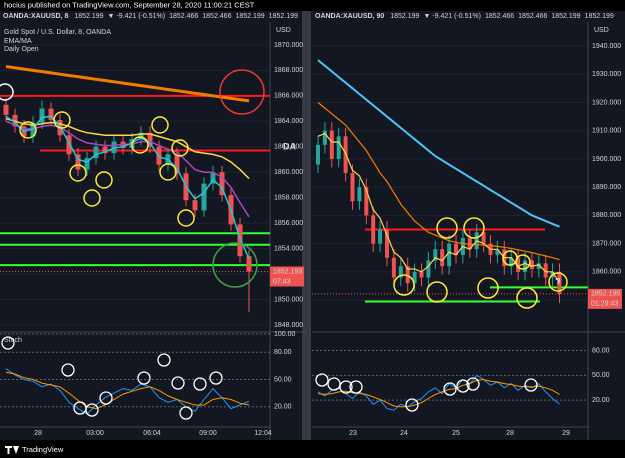 This screenshot has height=458, width=625. What do you see at coordinates (288, 147) in the screenshot?
I see `y-tick-label: 1862.000` at bounding box center [288, 147].